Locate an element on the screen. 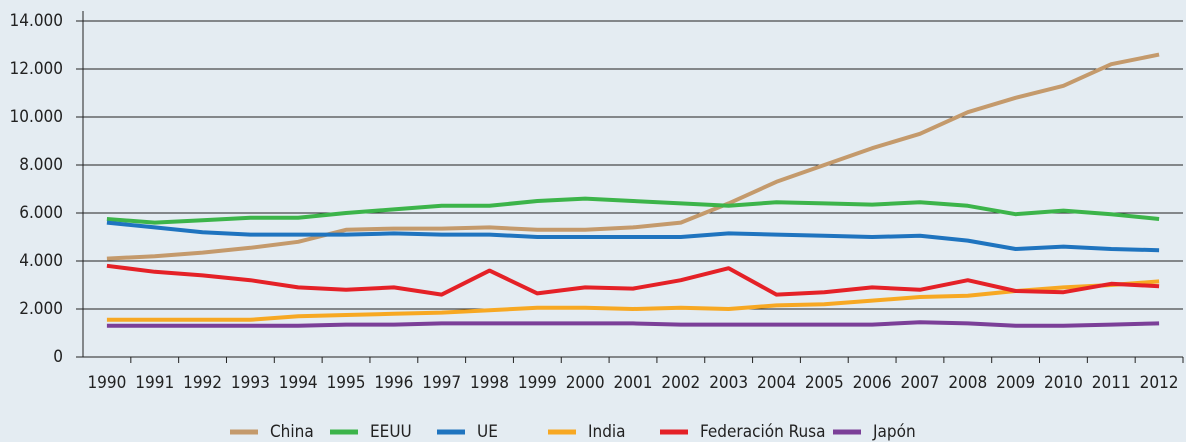 The width and height of the screenshot is (1186, 442). legend-label: EEUU is located at coordinates (391, 432).